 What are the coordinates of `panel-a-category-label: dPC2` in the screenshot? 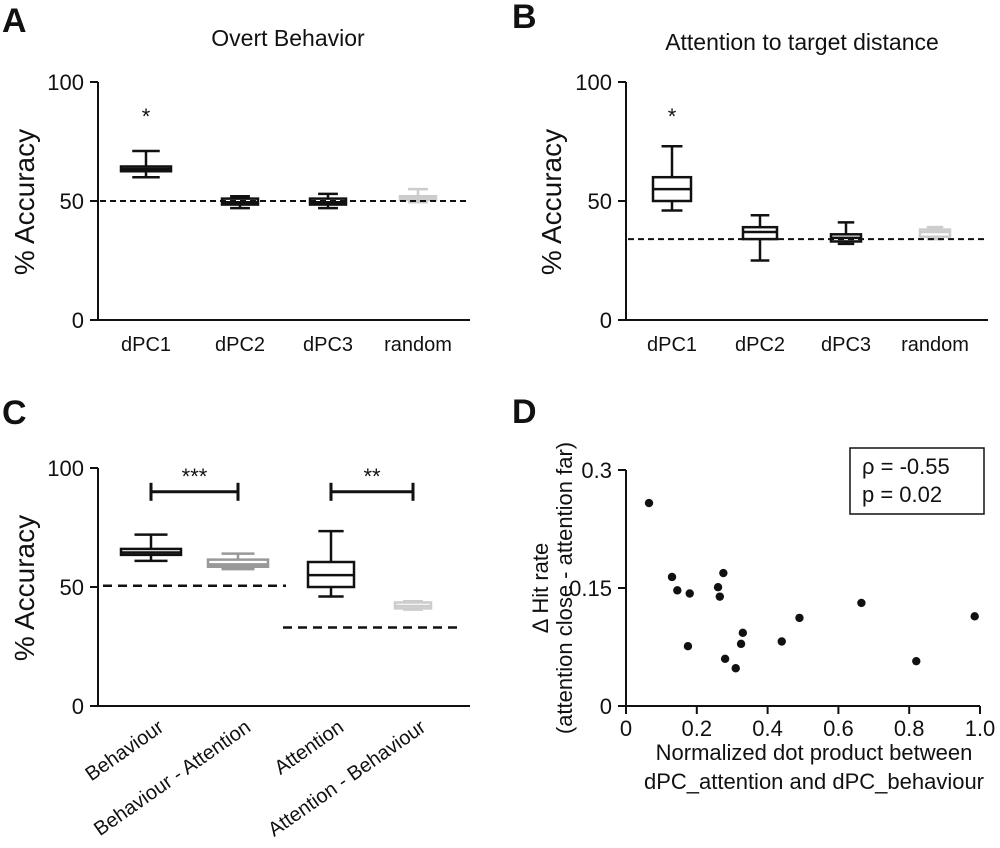 It's located at (240, 345).